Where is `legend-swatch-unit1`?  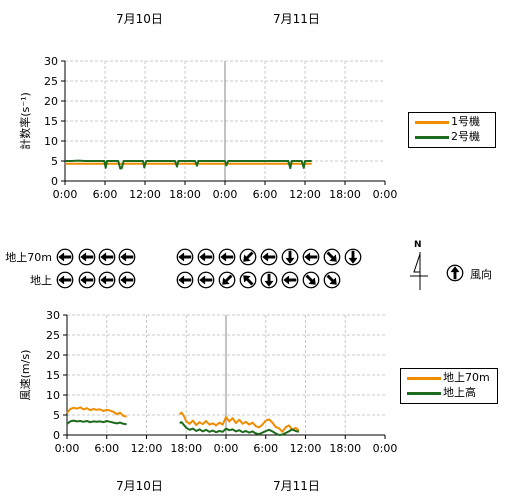
legend-swatch-unit1 is located at coordinates (432, 122).